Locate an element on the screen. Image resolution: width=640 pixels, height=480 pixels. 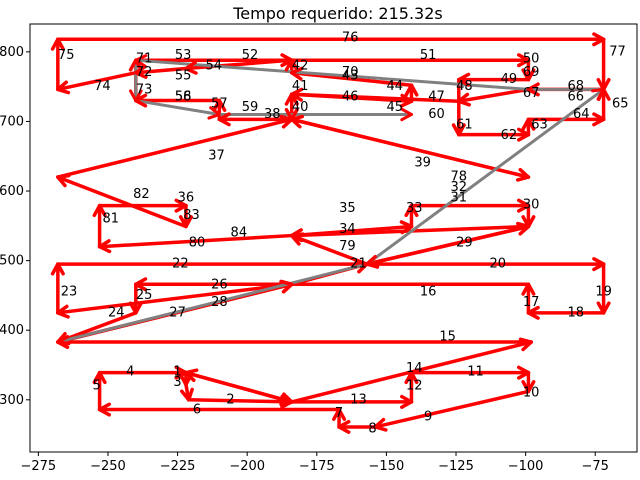
x-tick-label: −125 is located at coordinates (456, 466).